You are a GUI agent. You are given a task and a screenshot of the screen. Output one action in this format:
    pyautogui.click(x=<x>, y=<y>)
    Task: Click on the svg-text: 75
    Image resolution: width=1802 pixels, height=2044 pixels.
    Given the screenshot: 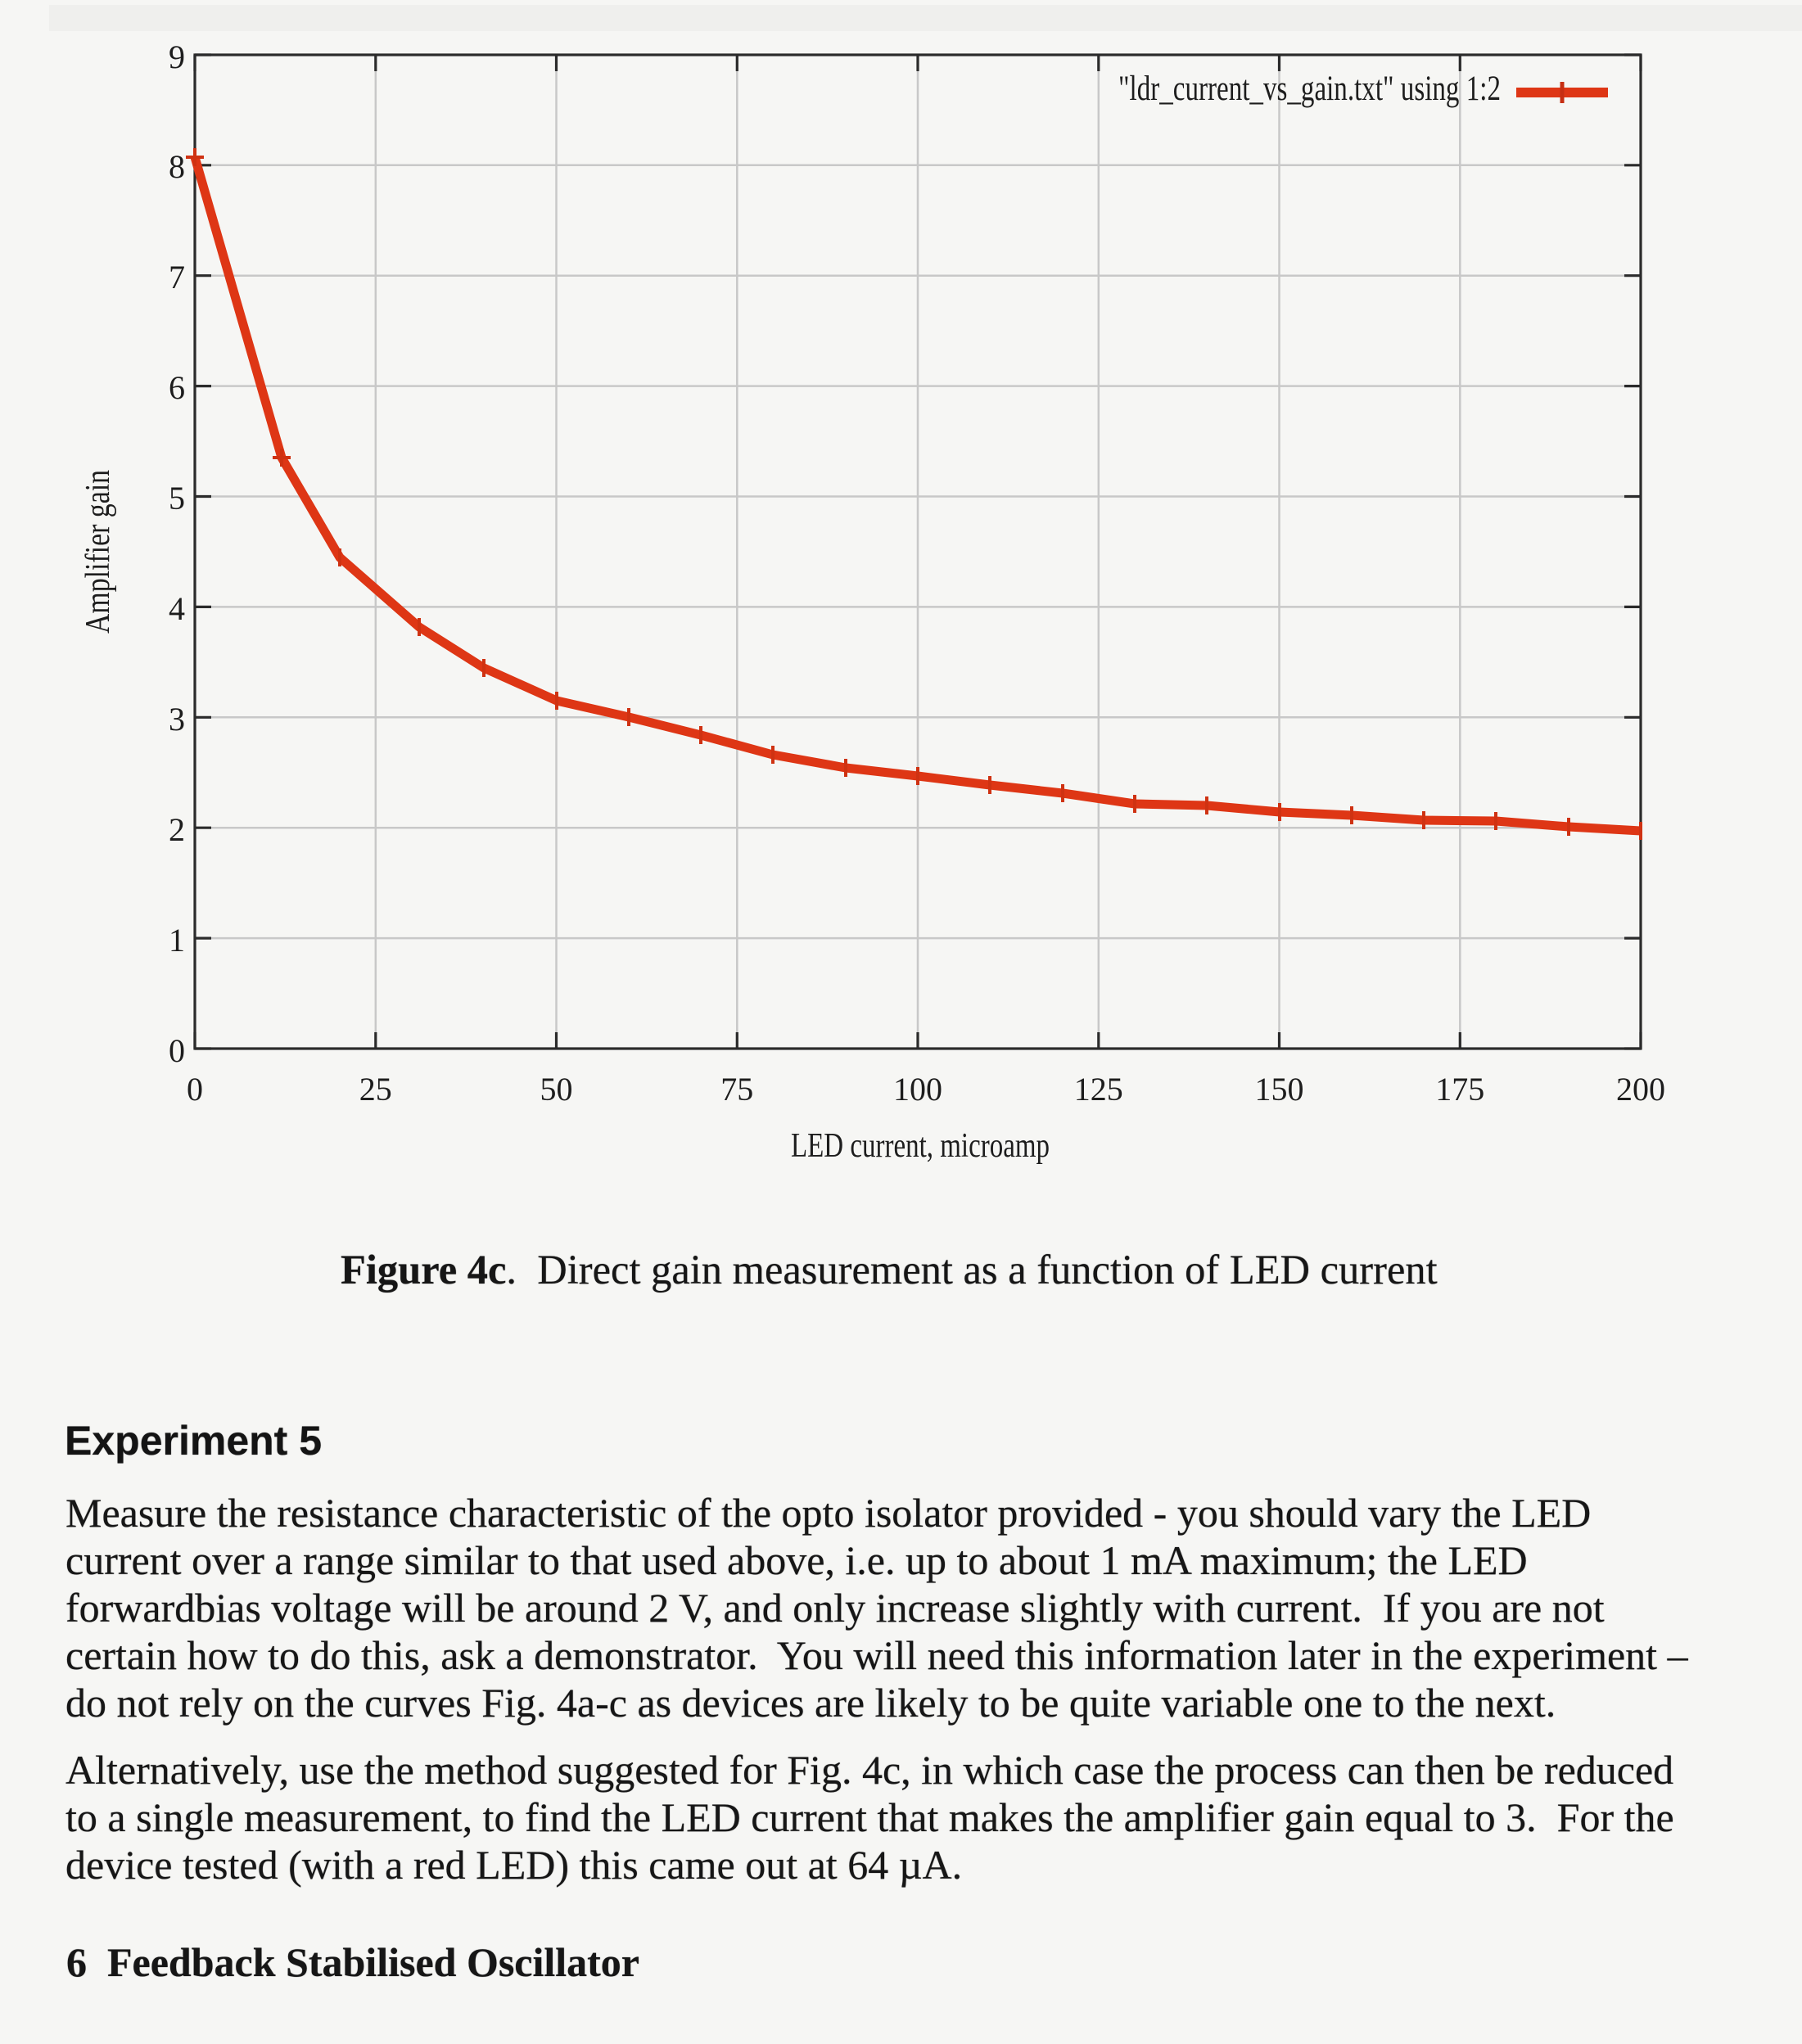 What is the action you would take?
    pyautogui.click(x=736, y=1089)
    